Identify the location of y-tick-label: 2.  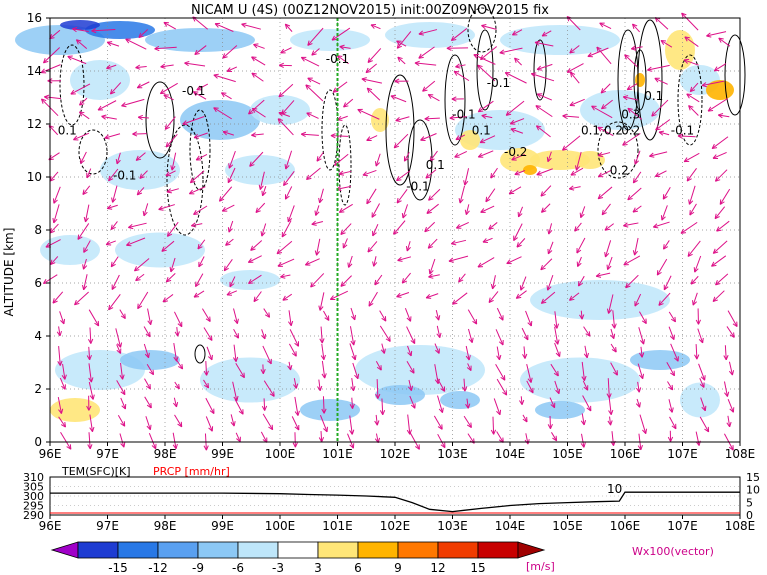
(38, 389).